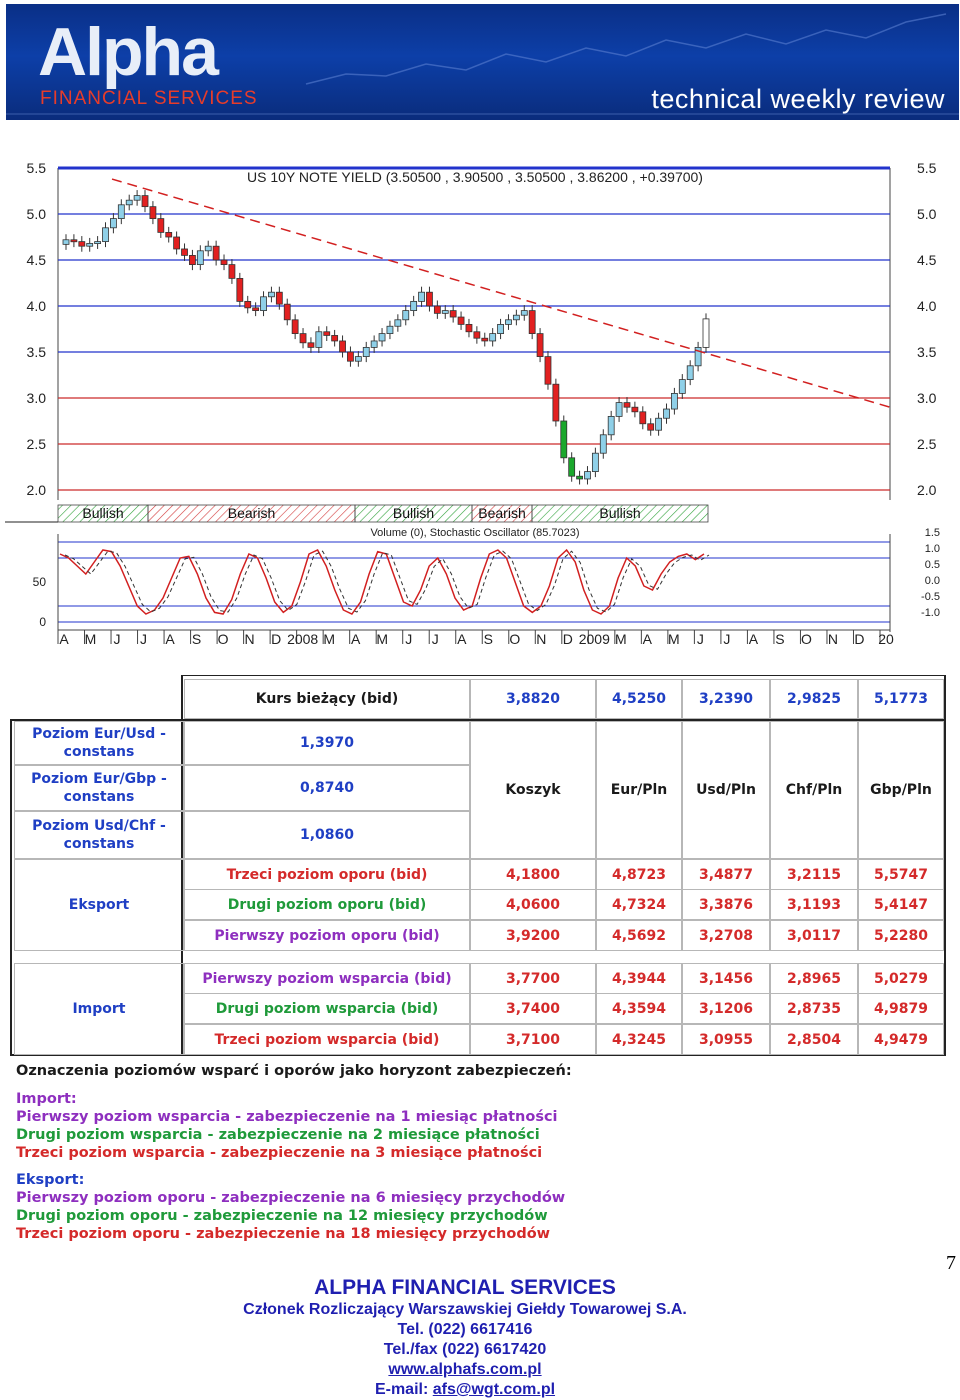 The width and height of the screenshot is (960, 1400). Describe the element at coordinates (99, 905) in the screenshot. I see `export-label: Eksport` at that location.